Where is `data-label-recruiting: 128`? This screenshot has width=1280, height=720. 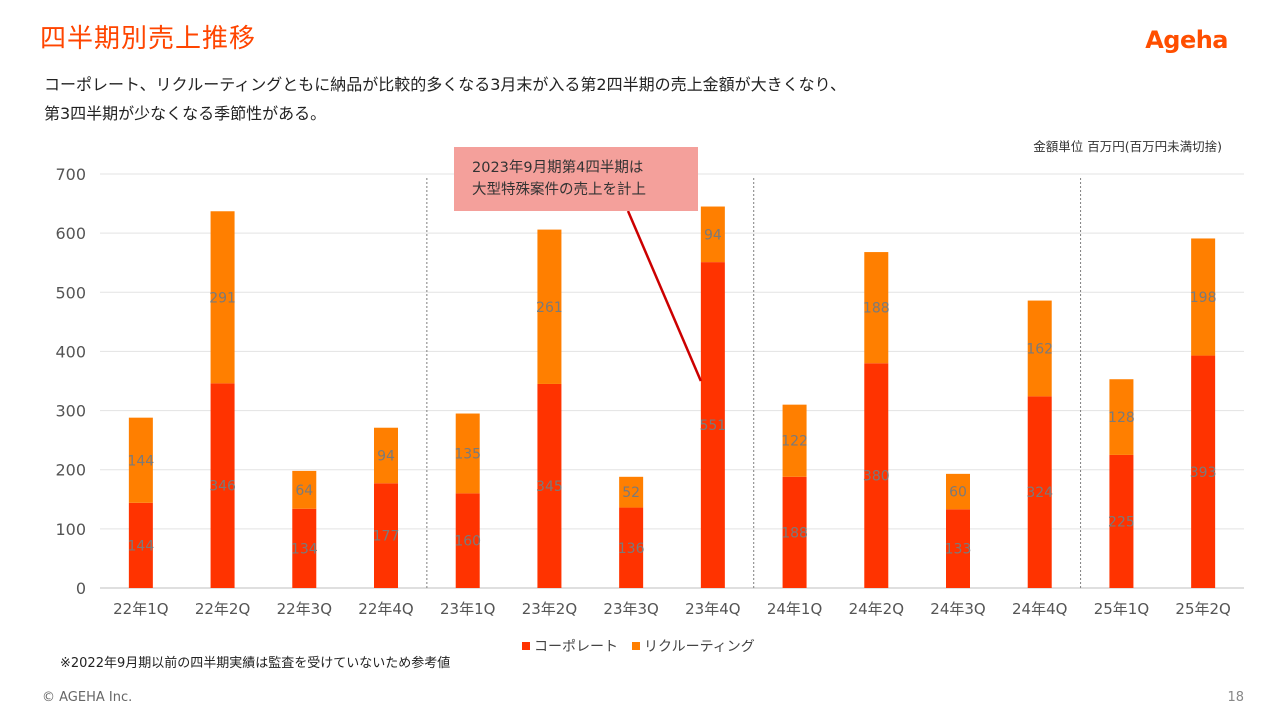
data-label-recruiting: 128 is located at coordinates (1121, 418).